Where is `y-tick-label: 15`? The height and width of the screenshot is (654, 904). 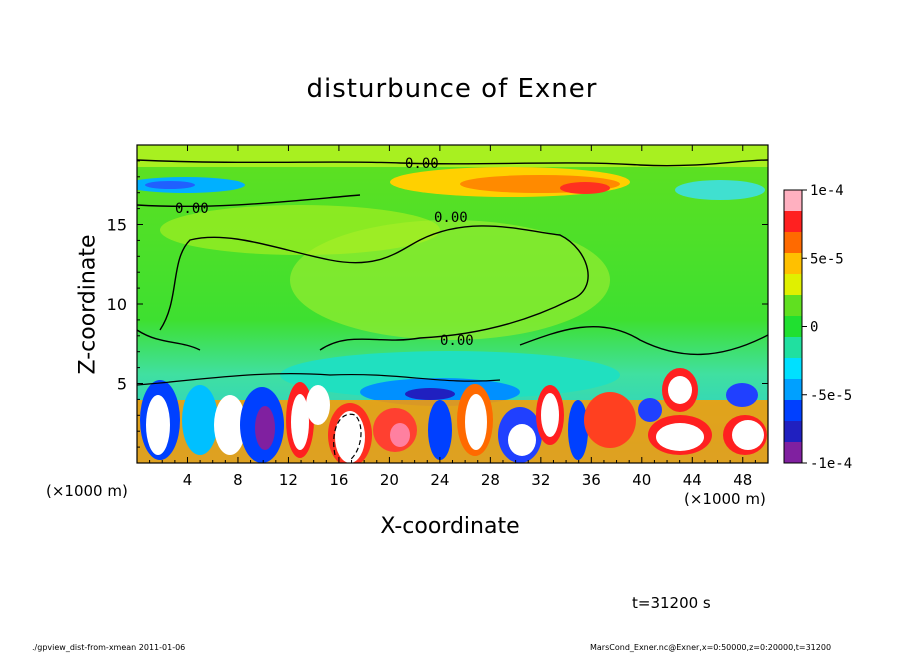 y-tick-label: 15 is located at coordinates (117, 225).